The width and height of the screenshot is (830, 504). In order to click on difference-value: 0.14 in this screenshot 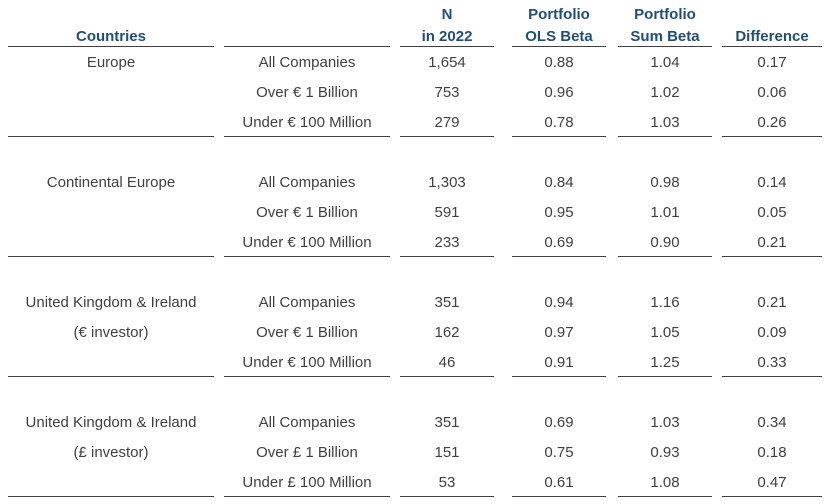, I will do `click(772, 182)`.